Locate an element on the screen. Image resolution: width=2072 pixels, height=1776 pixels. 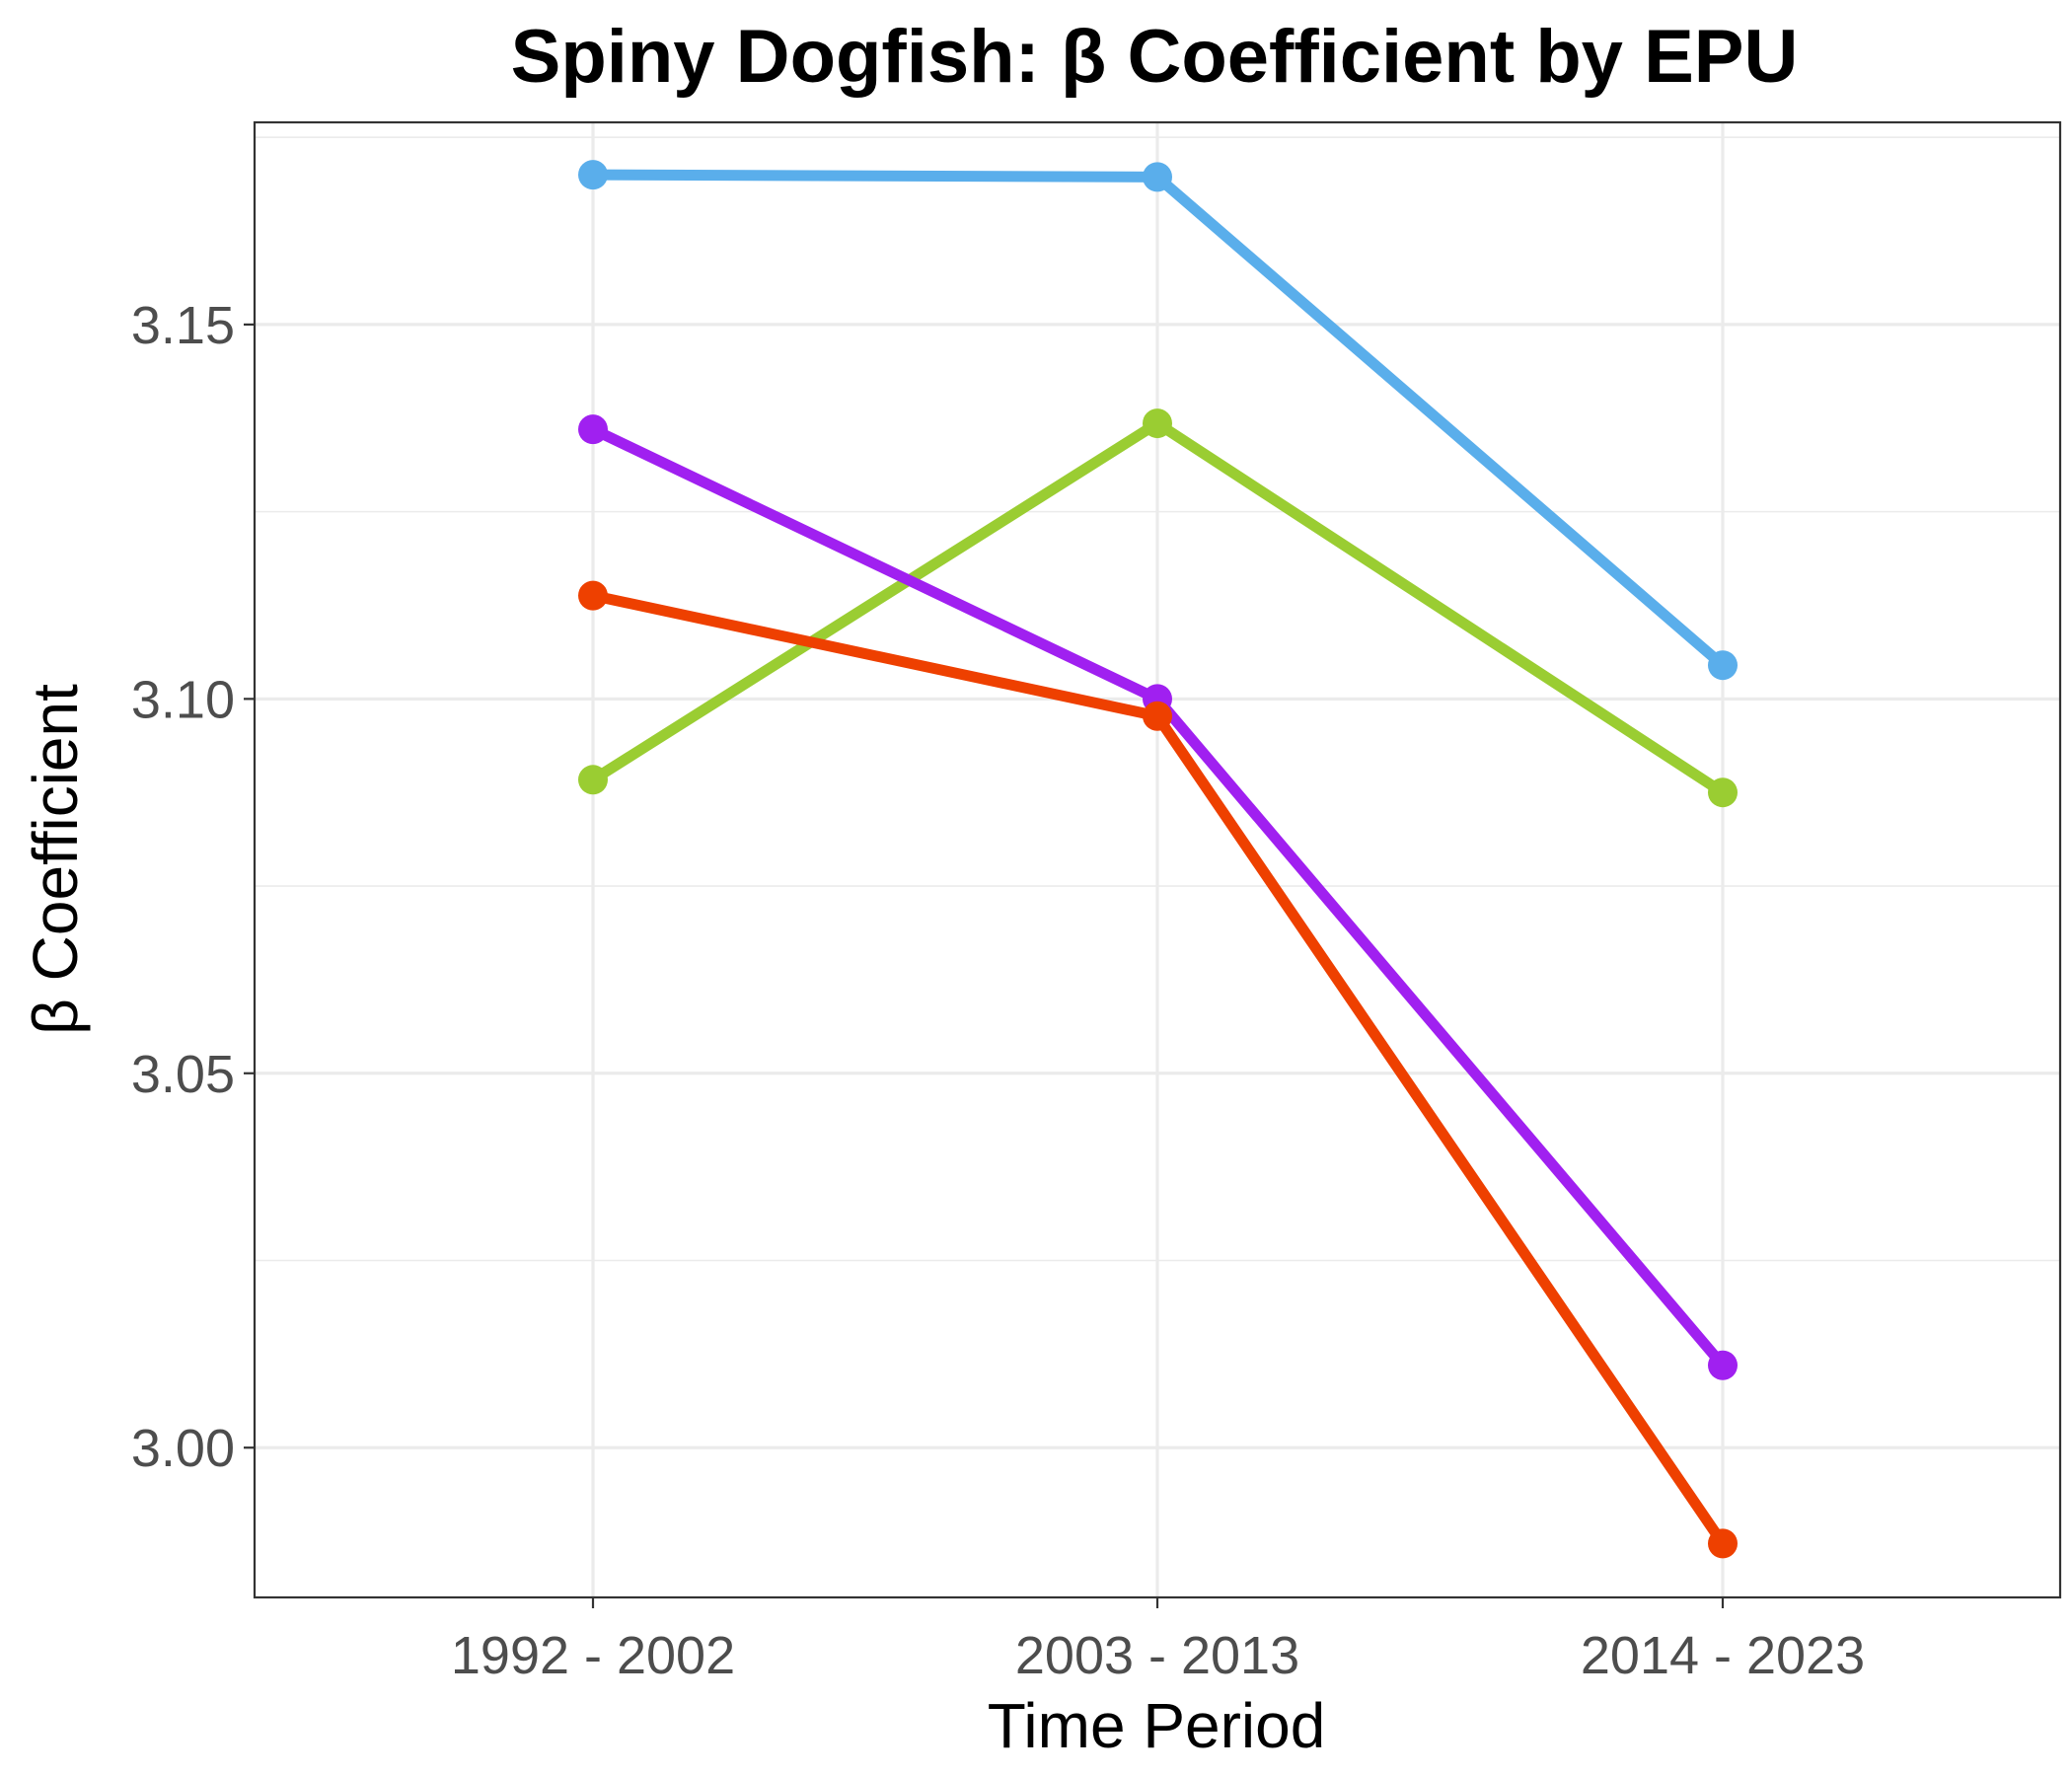
chart-title: Spiny Dogfish: β Coefficient by EPU is located at coordinates (1155, 57).